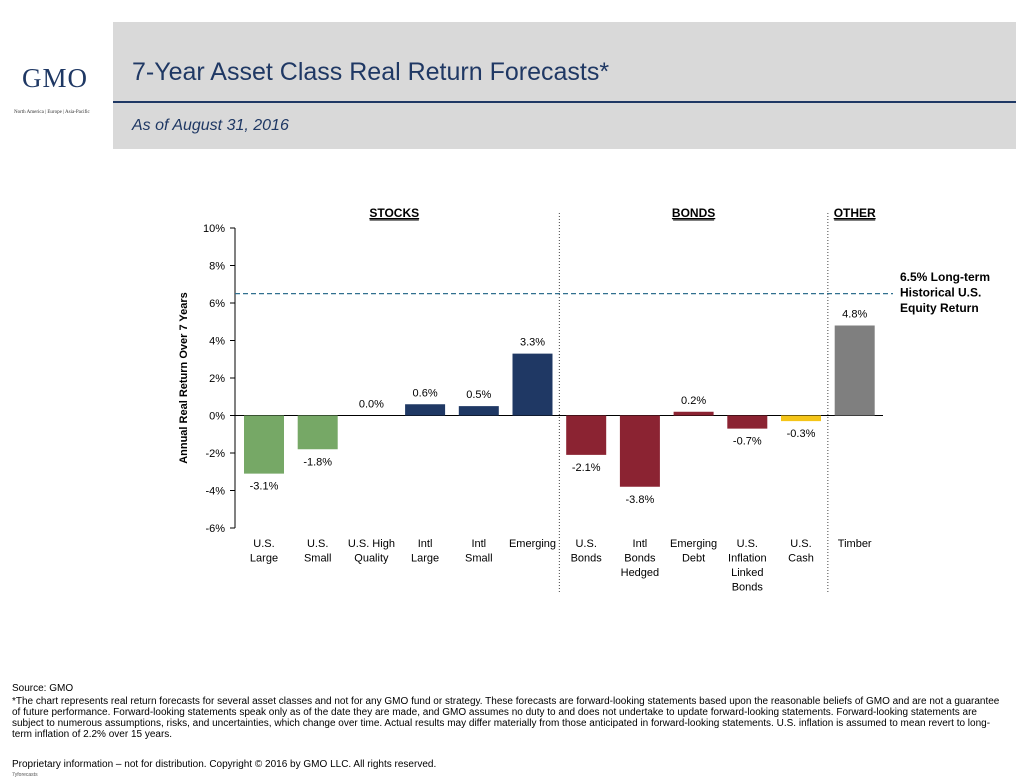  Describe the element at coordinates (215, 454) in the screenshot. I see `y-tick-label: -2%` at that location.